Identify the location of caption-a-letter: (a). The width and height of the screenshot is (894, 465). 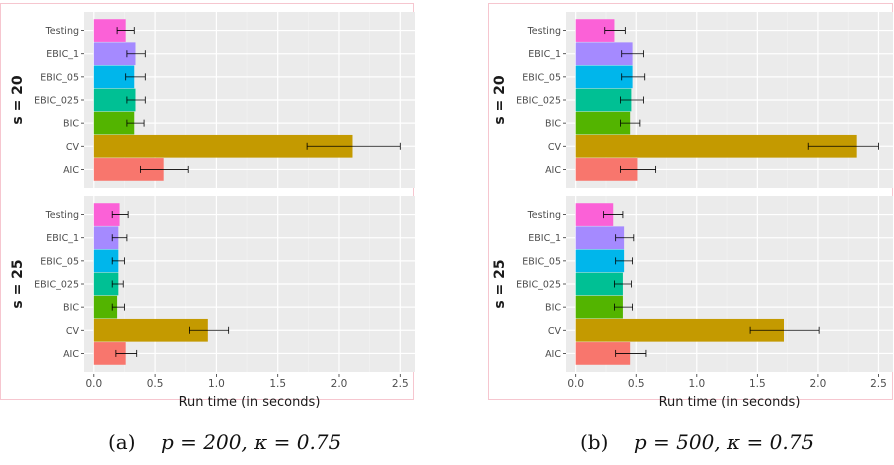
(122, 442).